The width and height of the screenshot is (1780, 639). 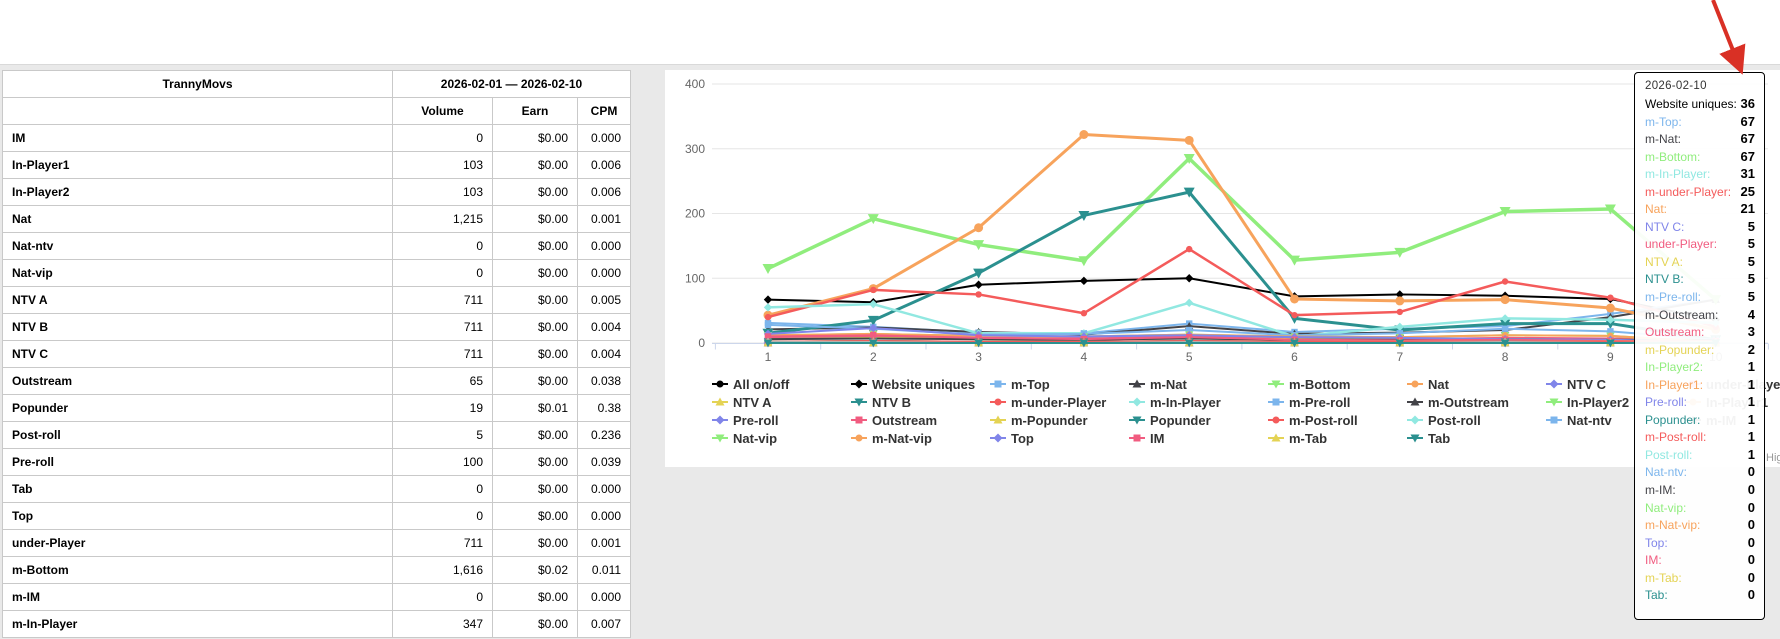 I want to click on tooltip-row: IM: 0, so click(x=1700, y=560).